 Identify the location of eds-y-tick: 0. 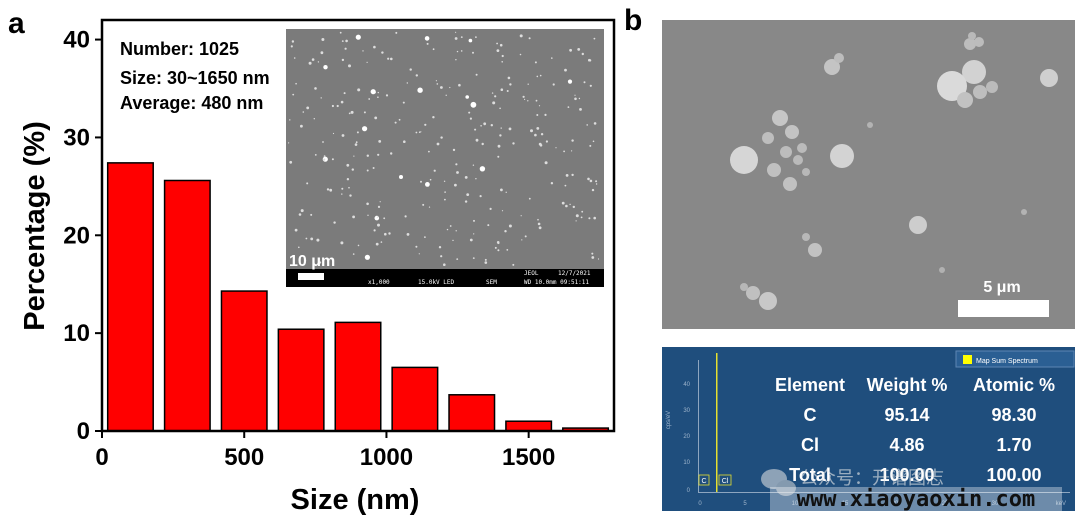
(689, 491).